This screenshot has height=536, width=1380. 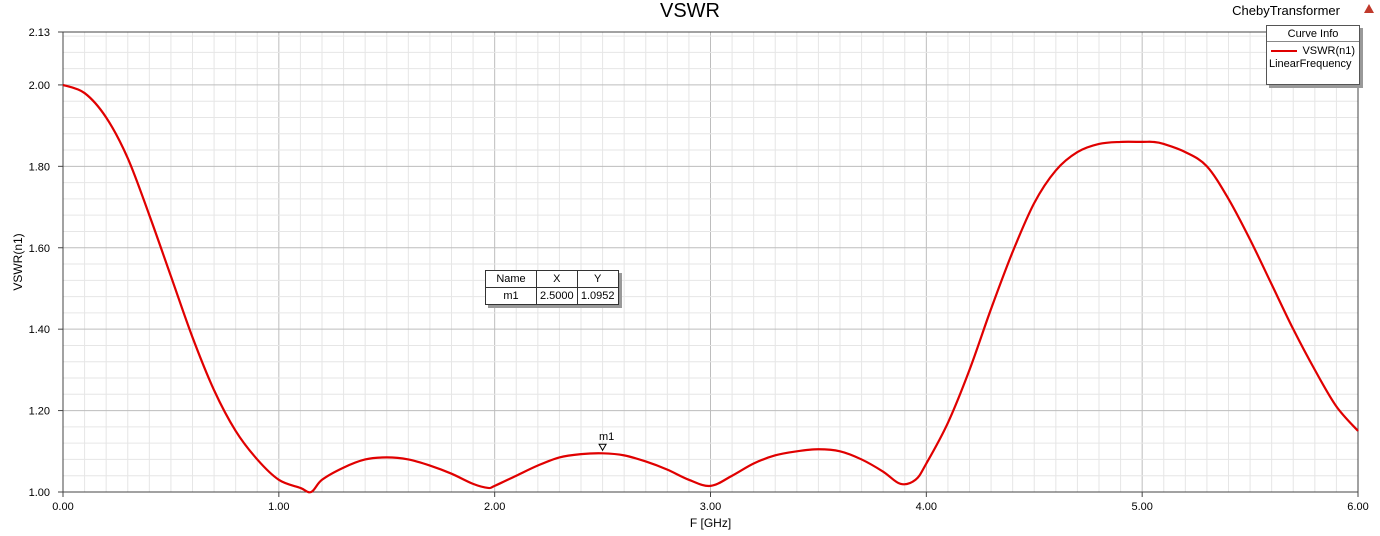 I want to click on marker-row-name: m1, so click(x=511, y=296).